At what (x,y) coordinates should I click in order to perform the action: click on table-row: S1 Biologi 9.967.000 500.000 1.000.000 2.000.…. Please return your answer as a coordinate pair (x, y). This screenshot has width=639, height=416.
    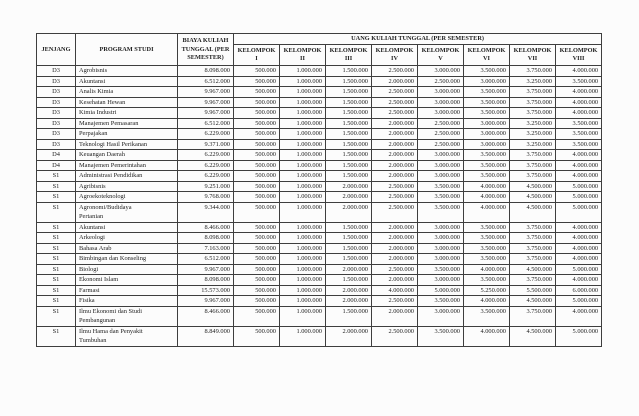
    Looking at the image, I should click on (319, 269).